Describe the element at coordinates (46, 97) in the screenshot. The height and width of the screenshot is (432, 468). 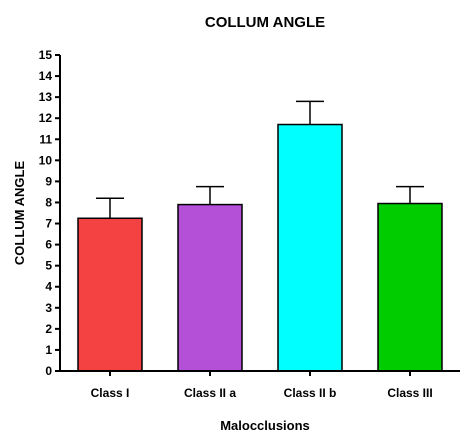
I see `y-tick-label: 13` at that location.